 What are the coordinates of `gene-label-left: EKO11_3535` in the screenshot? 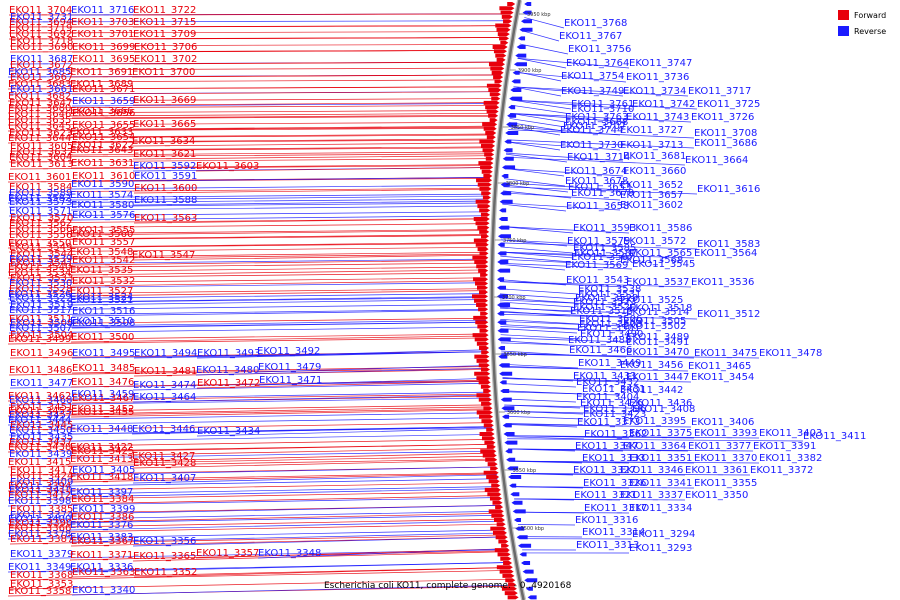 It's located at (101, 270).